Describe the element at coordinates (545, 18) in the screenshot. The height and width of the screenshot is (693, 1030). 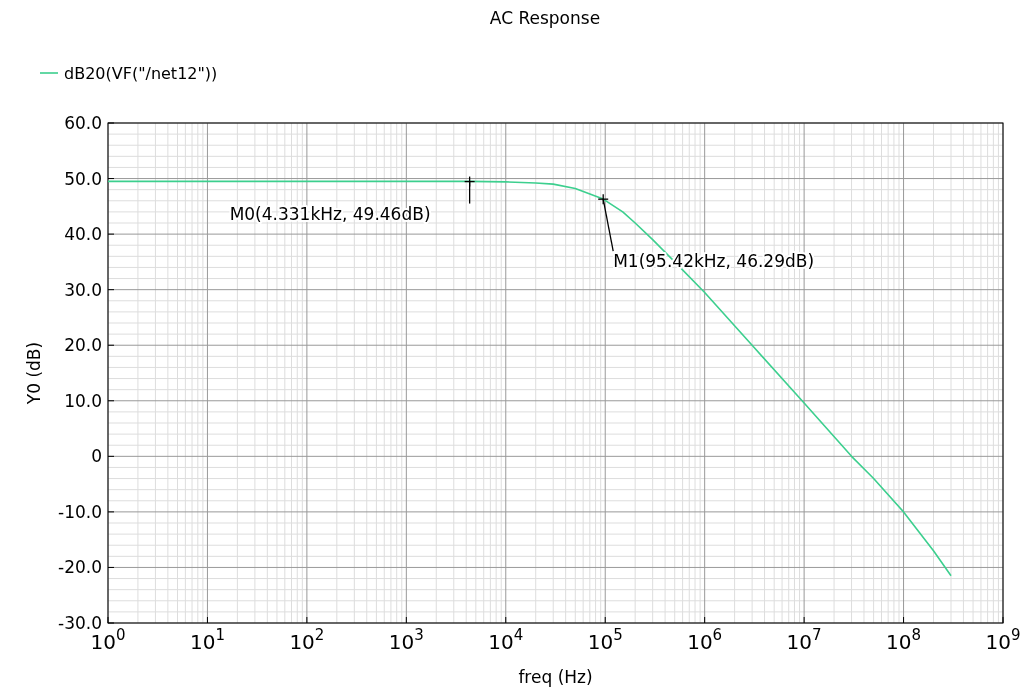
I see `chart-title: AC Response` at that location.